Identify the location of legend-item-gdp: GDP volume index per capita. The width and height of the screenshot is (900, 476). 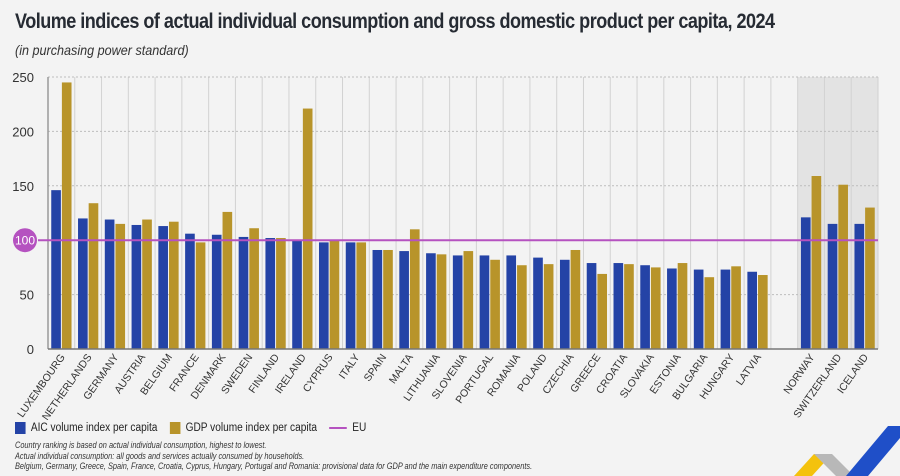
(243, 428).